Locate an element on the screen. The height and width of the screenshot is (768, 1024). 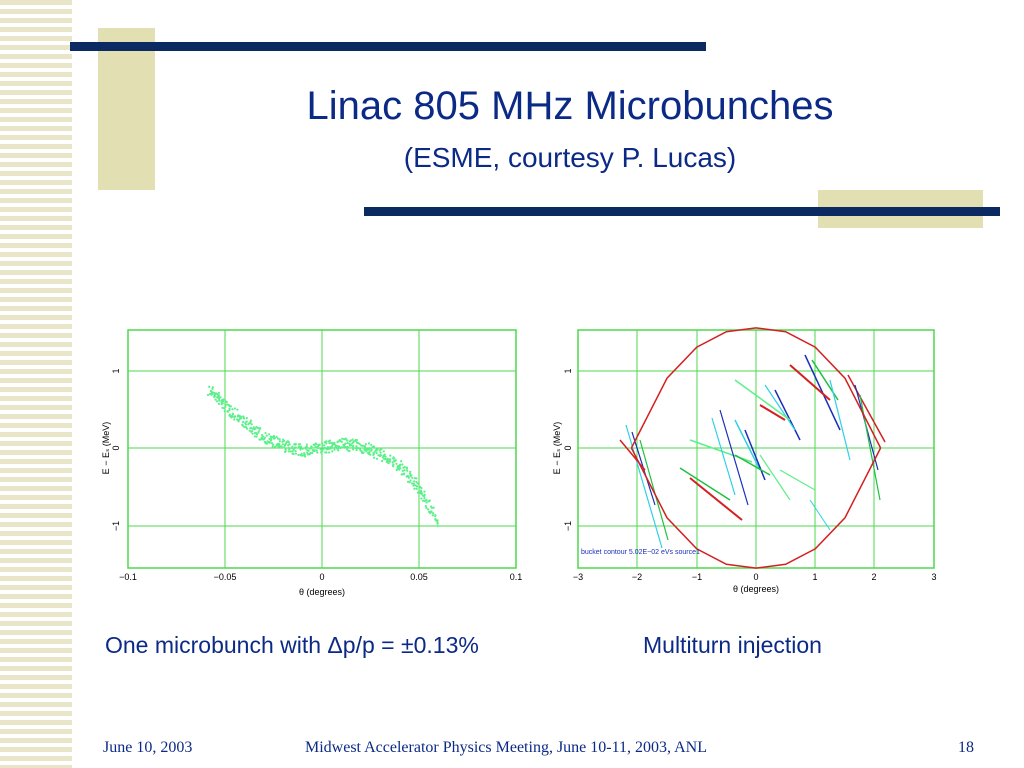
x-tick-label: 3 is located at coordinates (933, 577).